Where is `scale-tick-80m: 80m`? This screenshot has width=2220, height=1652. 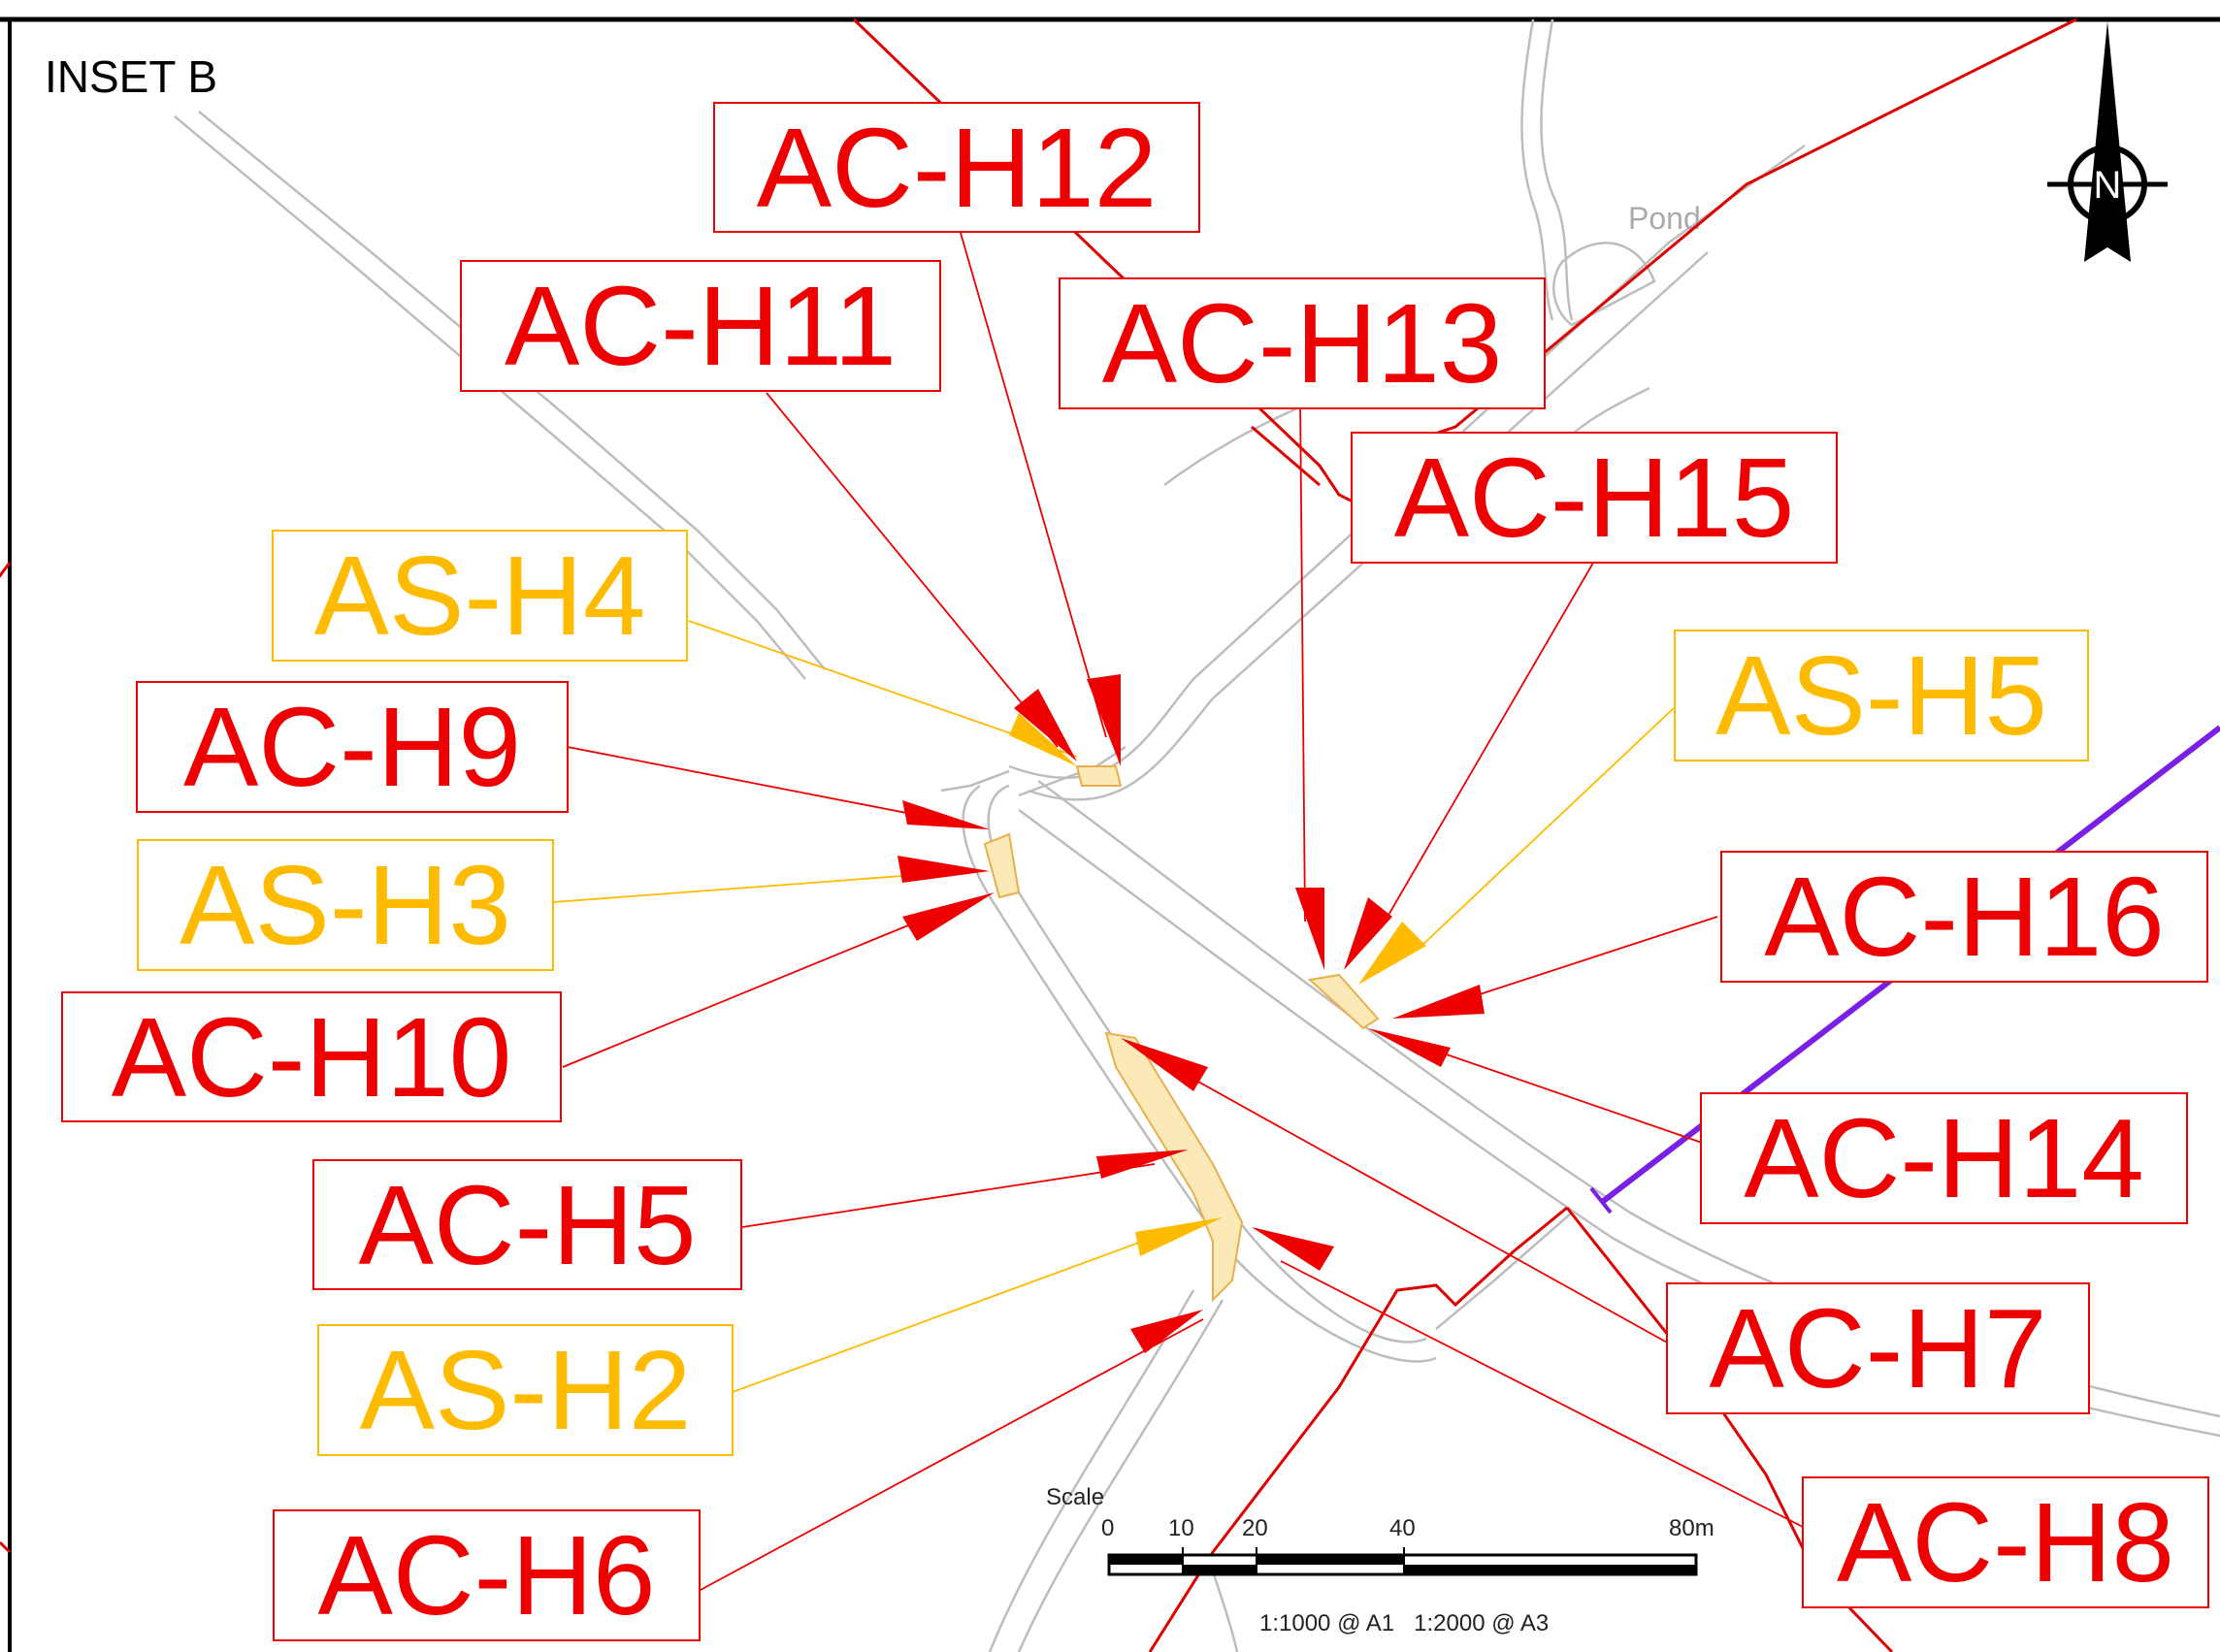
scale-tick-80m: 80m is located at coordinates (1691, 1528).